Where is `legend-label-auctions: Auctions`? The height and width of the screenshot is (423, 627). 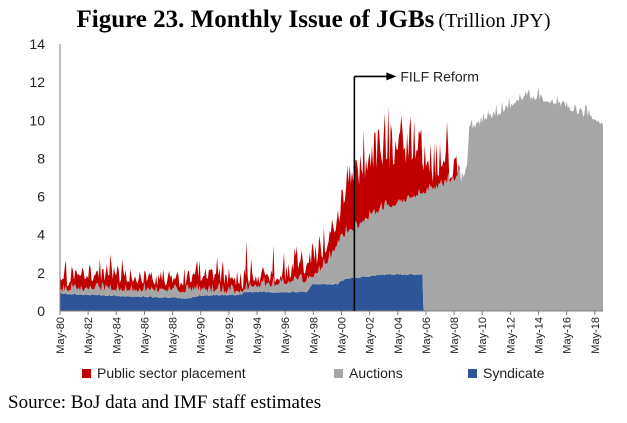
legend-label-auctions: Auctions is located at coordinates (376, 373).